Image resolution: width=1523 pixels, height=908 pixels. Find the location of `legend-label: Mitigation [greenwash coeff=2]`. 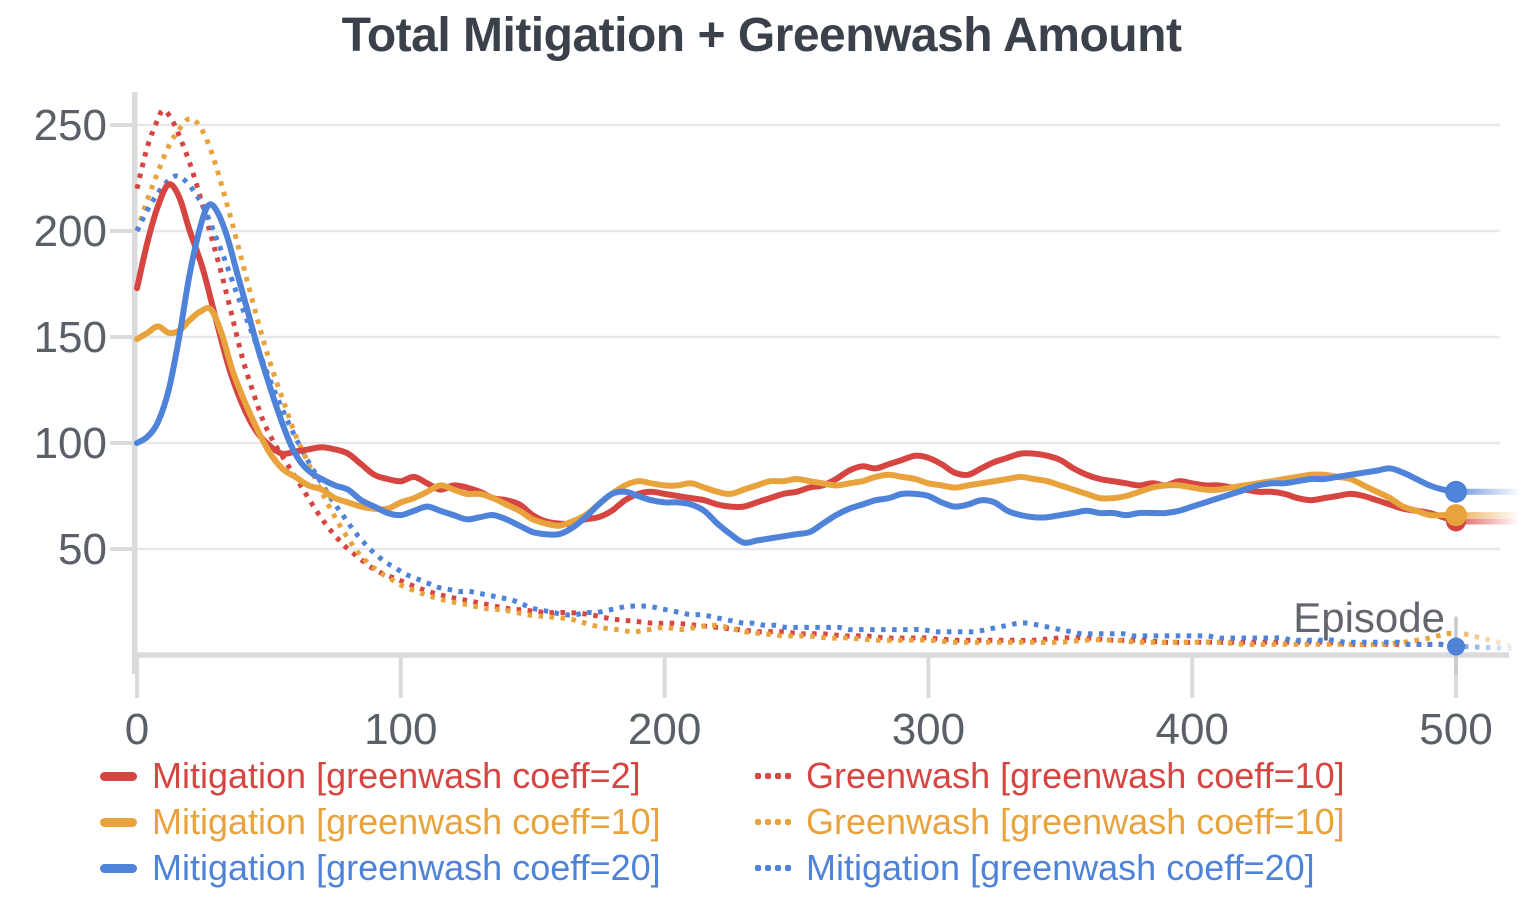

legend-label: Mitigation [greenwash coeff=2] is located at coordinates (396, 775).